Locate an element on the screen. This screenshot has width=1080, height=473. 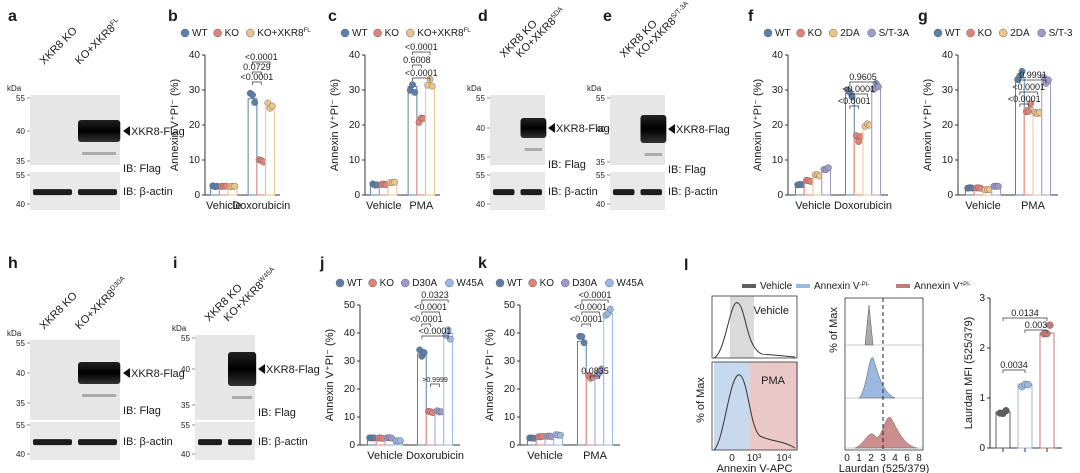
label-ib-actin: IB: β-actin is located at coordinates (573, 192).